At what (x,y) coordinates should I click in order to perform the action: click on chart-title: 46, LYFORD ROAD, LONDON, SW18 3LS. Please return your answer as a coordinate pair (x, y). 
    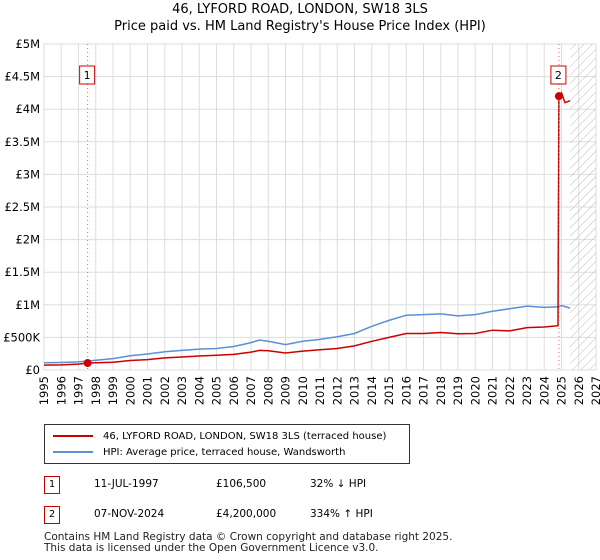
    Looking at the image, I should click on (300, 9).